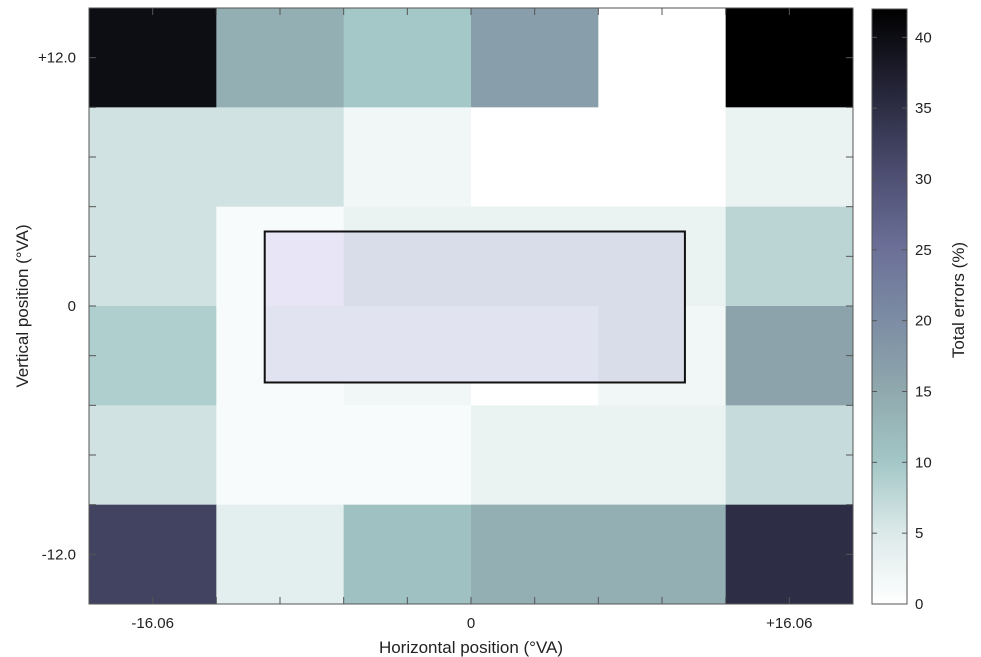 The height and width of the screenshot is (657, 981). I want to click on y-tick-label: 0, so click(72, 306).